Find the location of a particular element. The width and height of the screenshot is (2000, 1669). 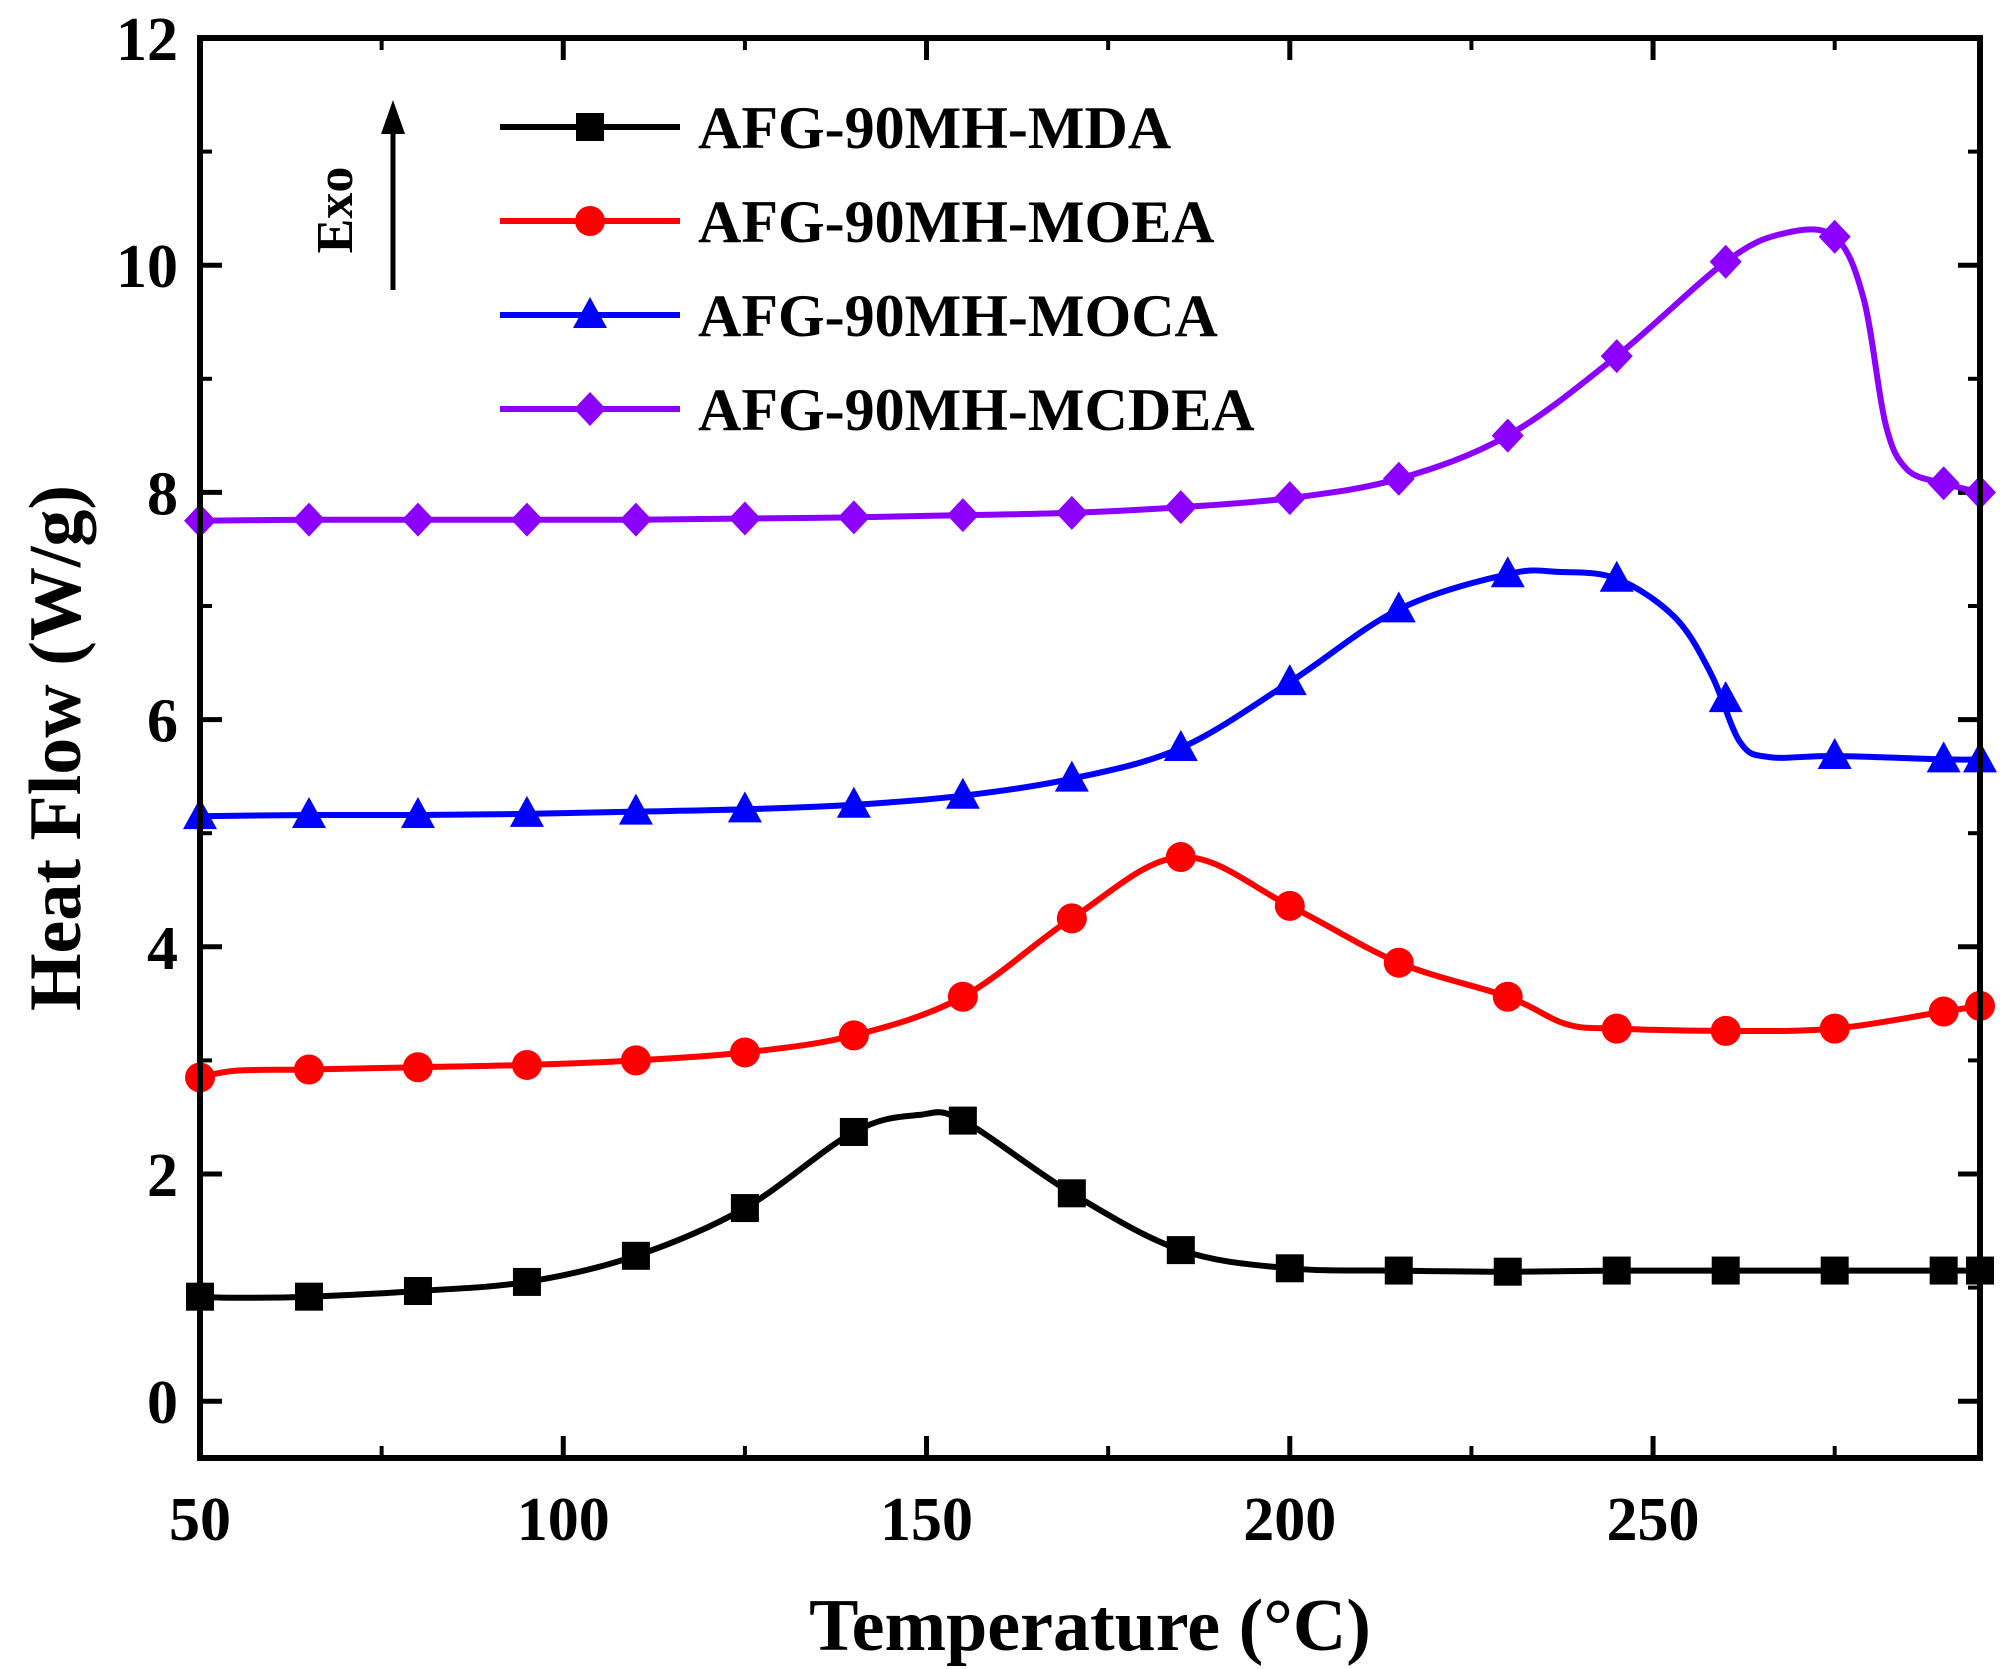

y-tick-label: 12 is located at coordinates (147, 40).